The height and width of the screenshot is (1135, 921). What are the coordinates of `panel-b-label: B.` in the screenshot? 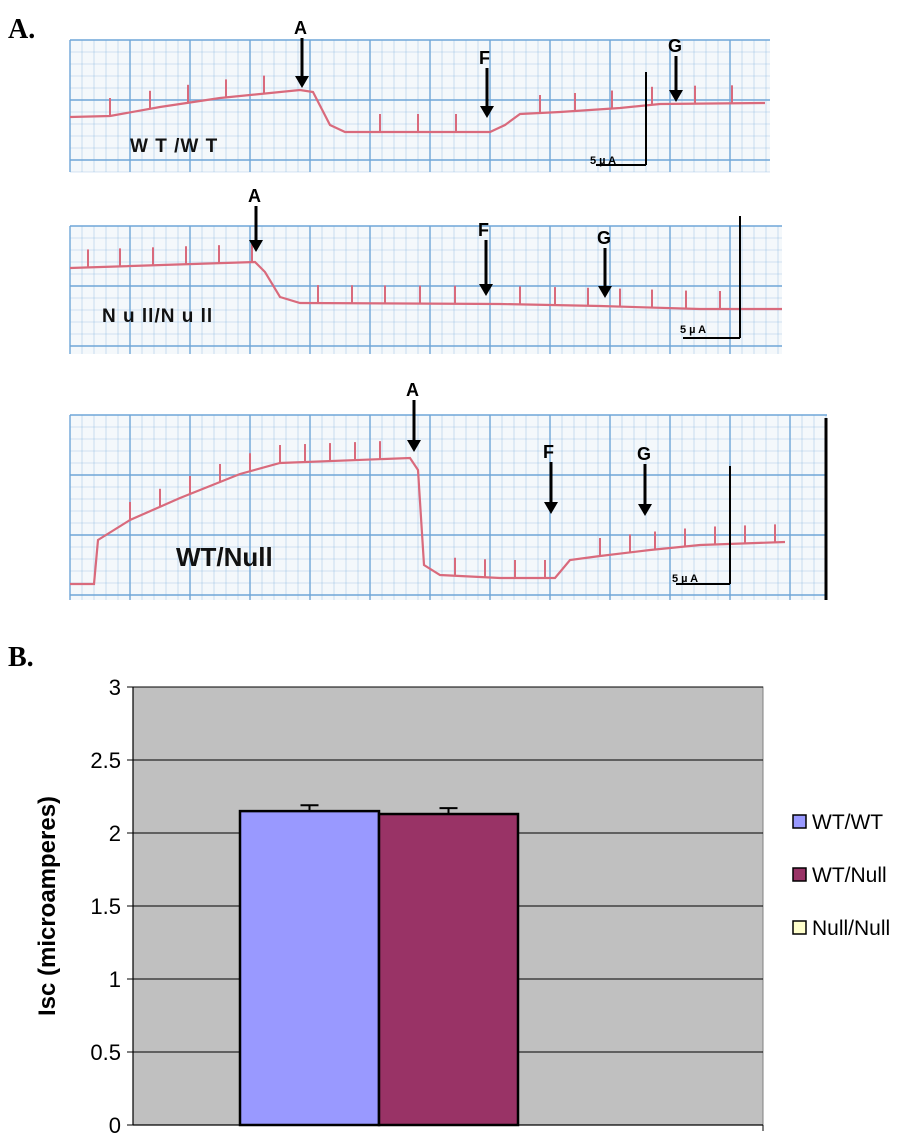 It's located at (21, 657).